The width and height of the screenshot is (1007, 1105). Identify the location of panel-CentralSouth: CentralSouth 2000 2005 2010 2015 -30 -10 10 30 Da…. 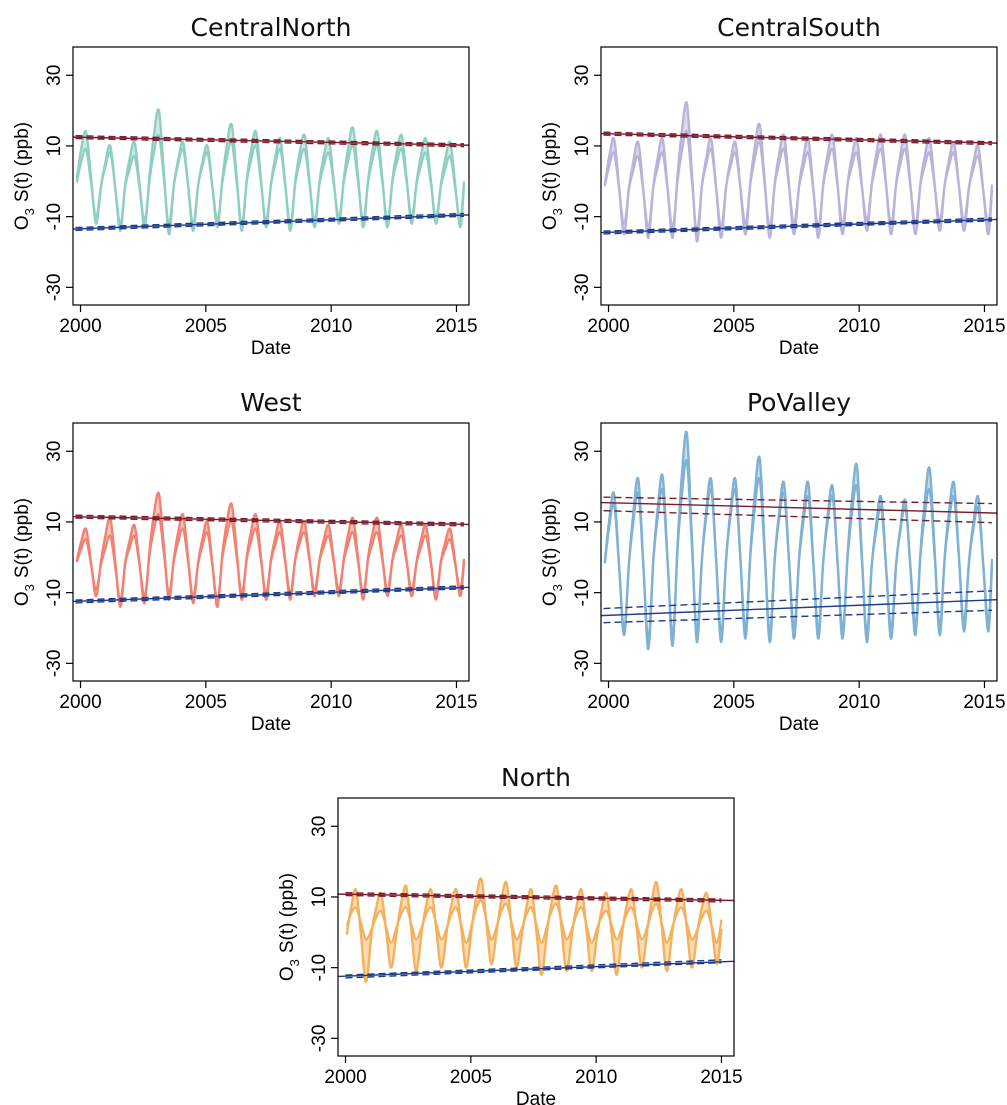
(773, 186).